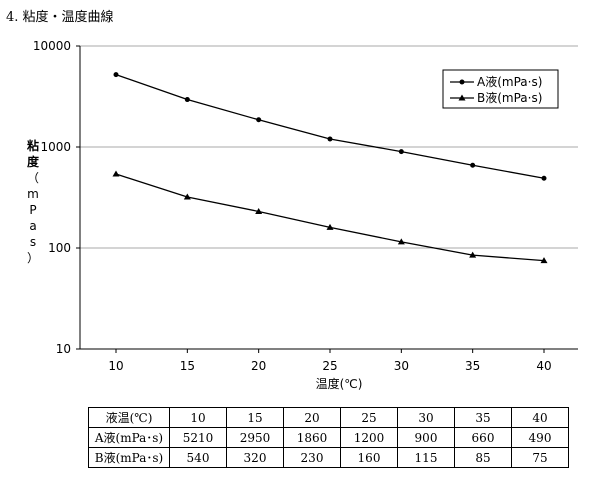 The image size is (599, 484). Describe the element at coordinates (187, 366) in the screenshot. I see `x-tick-label: 15` at that location.